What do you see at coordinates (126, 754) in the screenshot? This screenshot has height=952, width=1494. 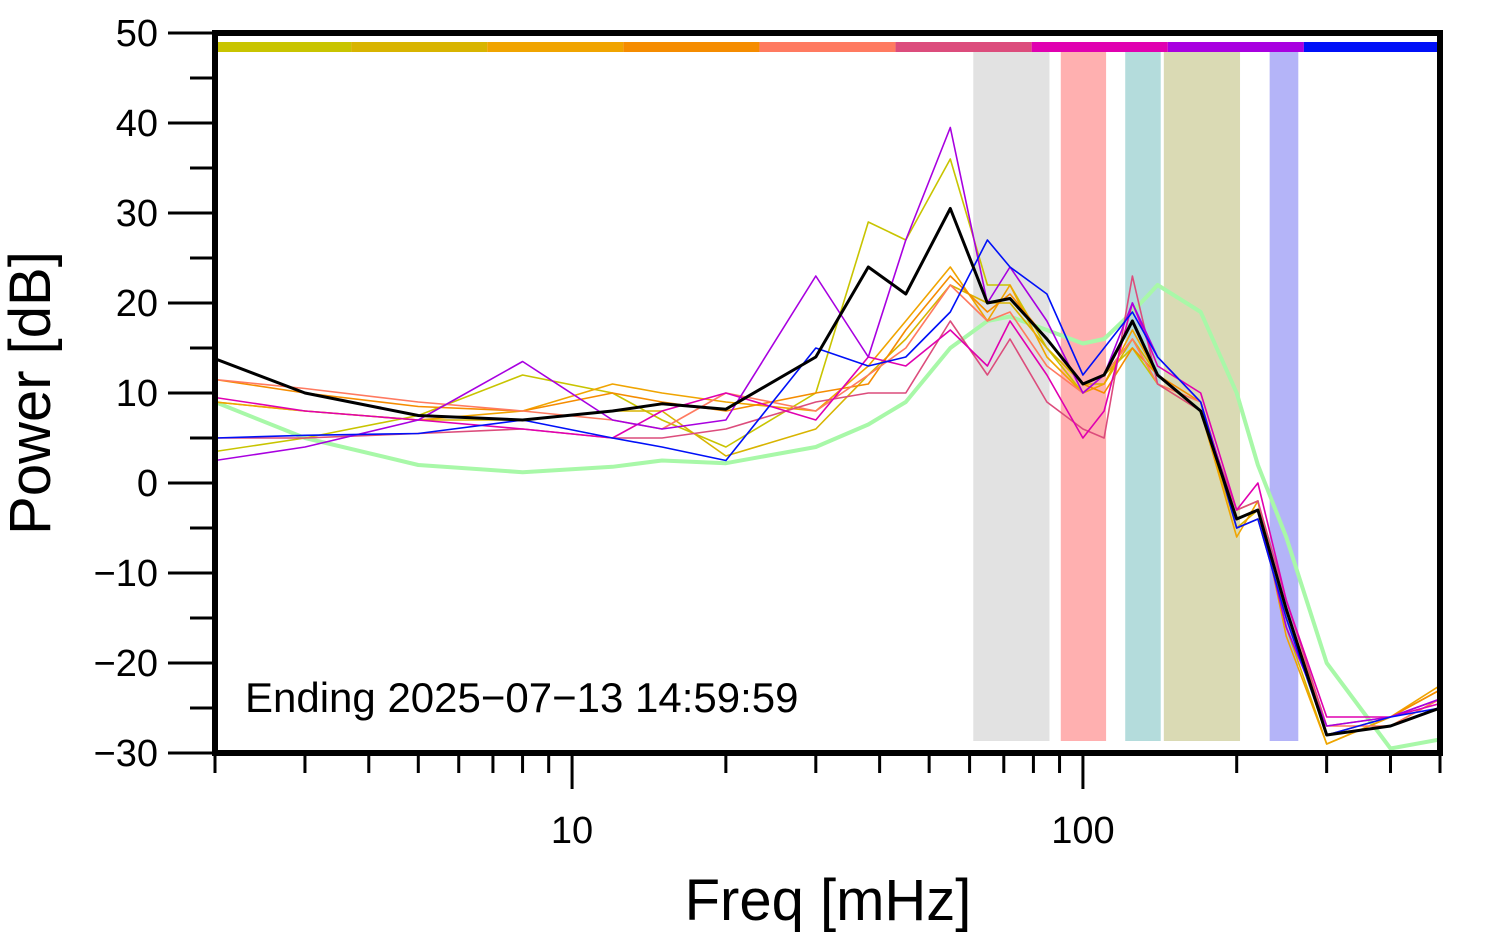 I see `y-tick-label: −30` at bounding box center [126, 754].